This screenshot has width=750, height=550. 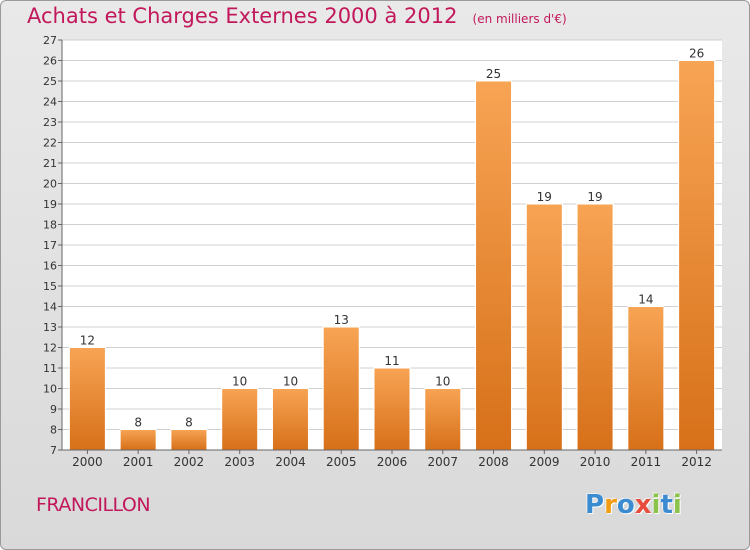 I want to click on y-tick-label: 19, so click(x=50, y=204).